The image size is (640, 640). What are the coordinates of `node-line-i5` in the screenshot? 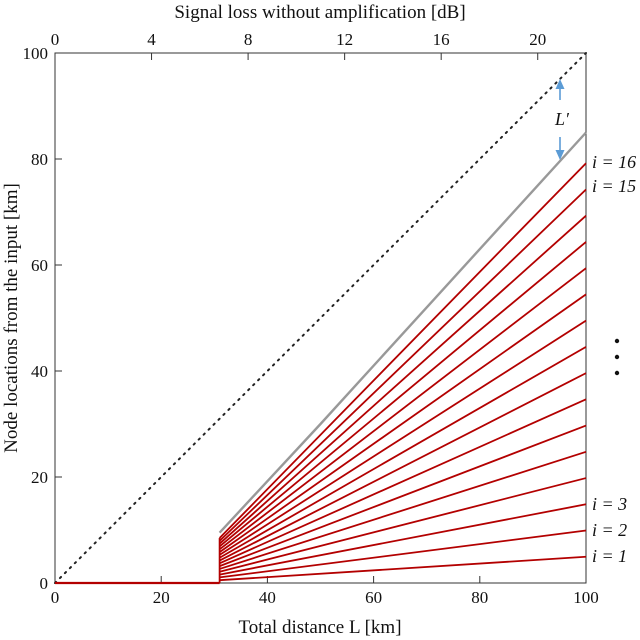 It's located at (403, 510).